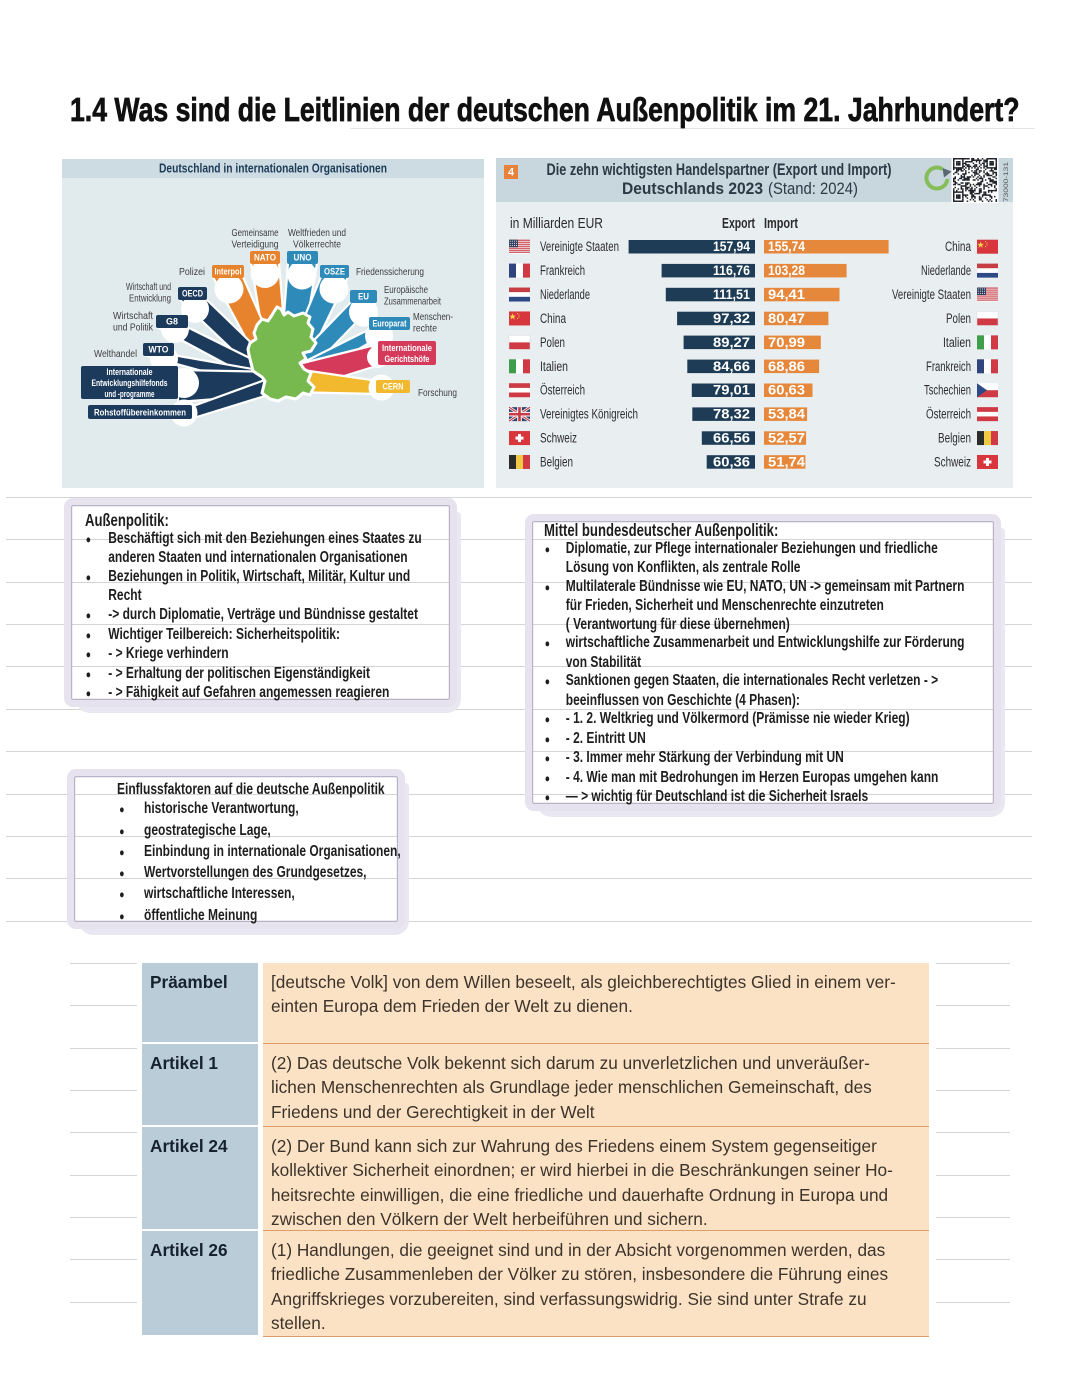 The width and height of the screenshot is (1080, 1395). I want to click on svg-text: Entwicklung, so click(150, 299).